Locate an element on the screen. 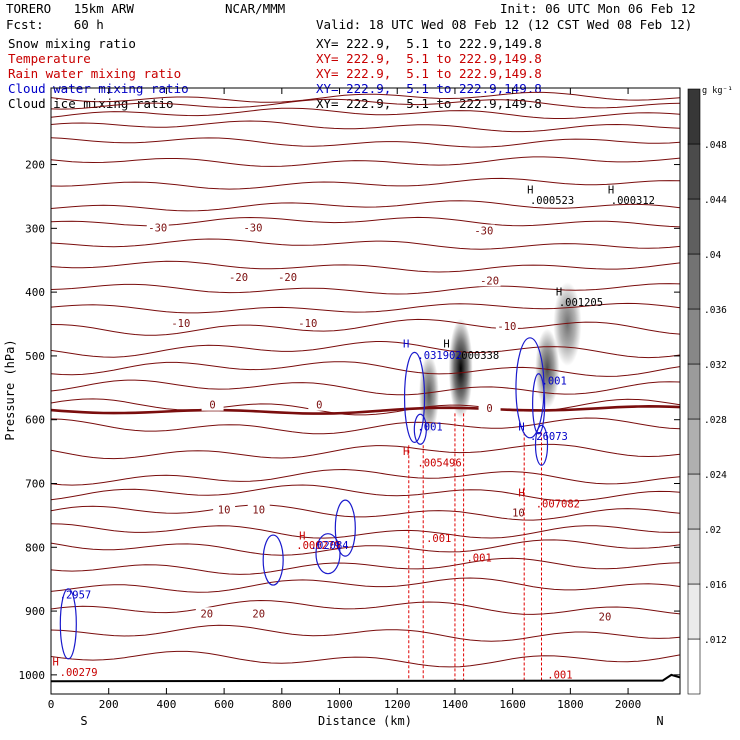  colorbar-tick-label: .016 is located at coordinates (715, 585).